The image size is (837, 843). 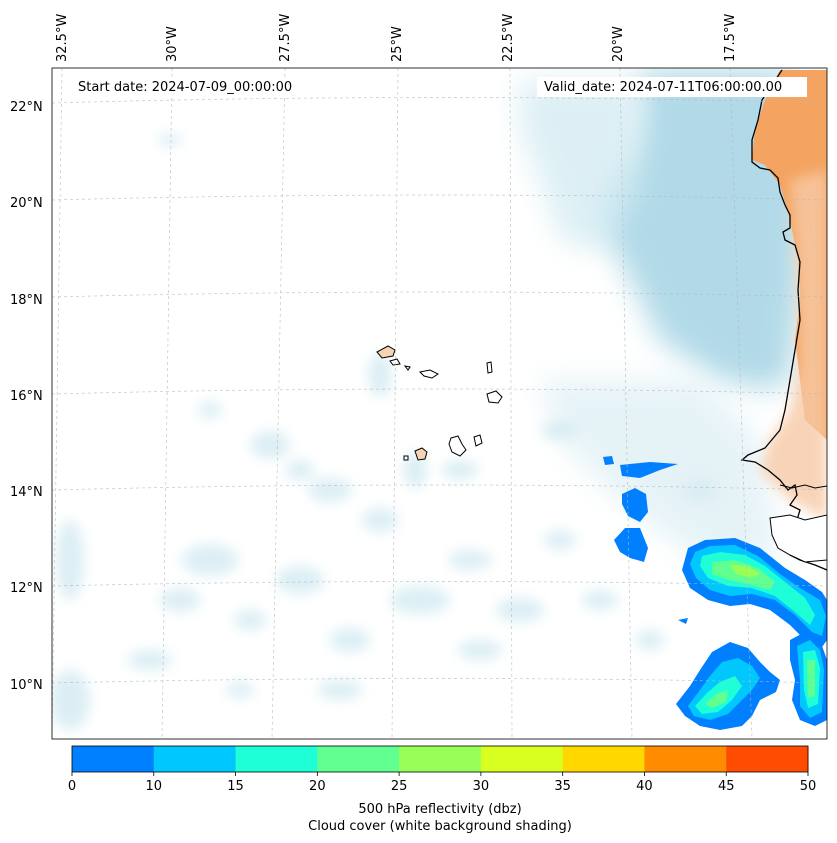 I want to click on lon-label-25w: 25°W, so click(x=397, y=44).